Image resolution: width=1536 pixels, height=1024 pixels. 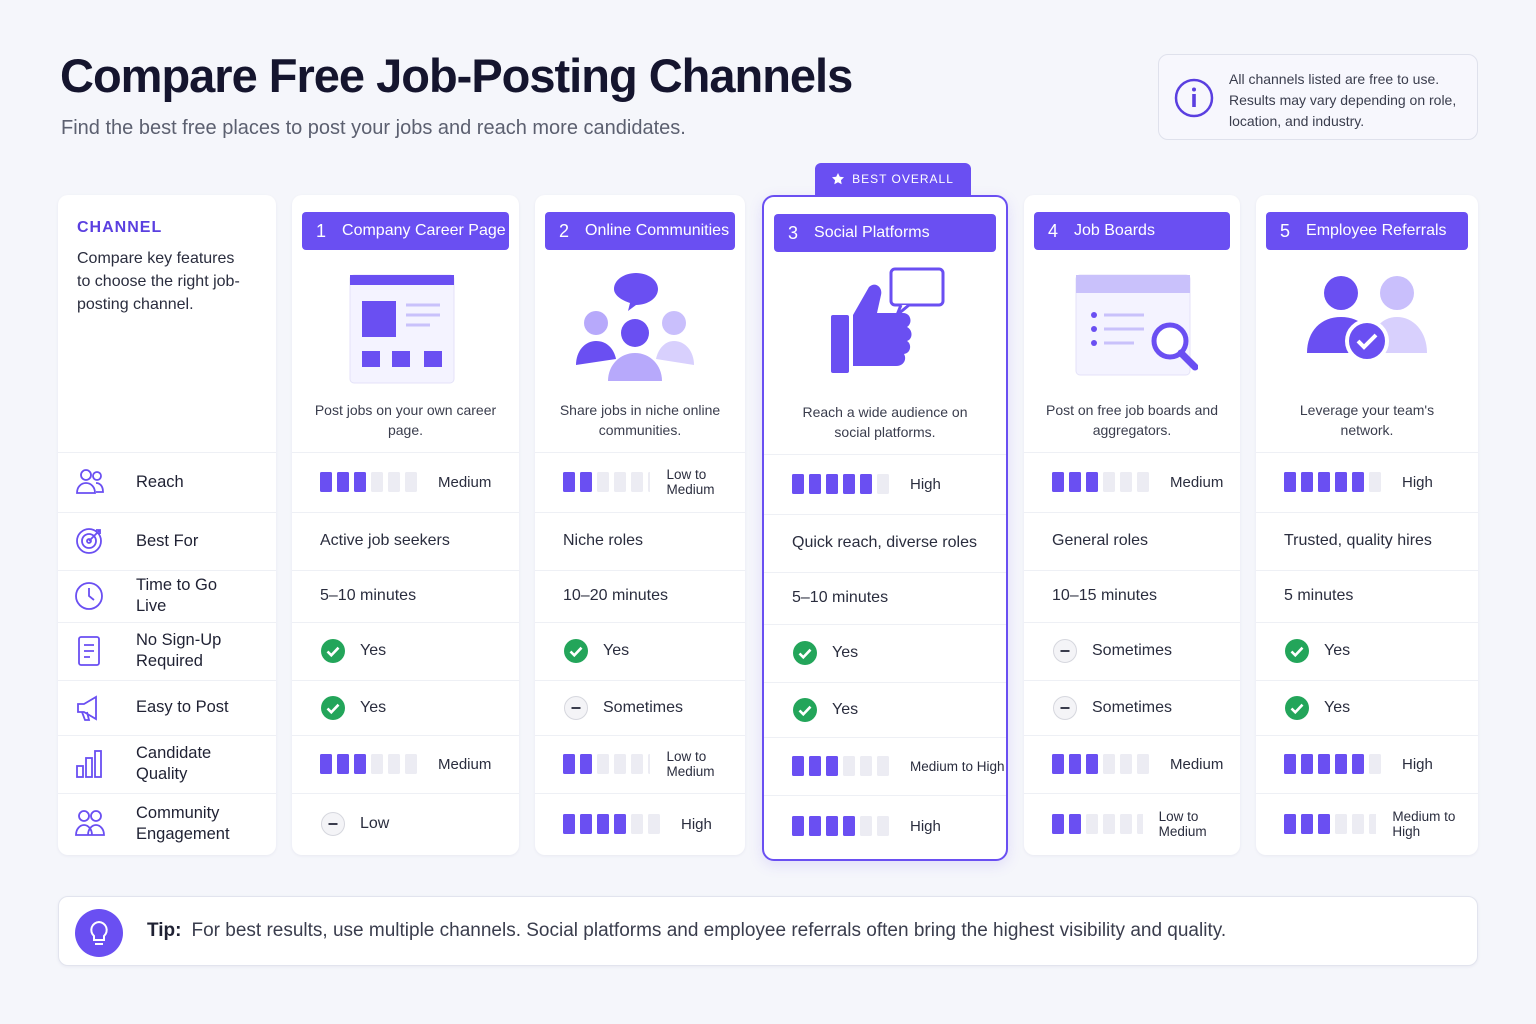 What do you see at coordinates (1132, 596) in the screenshot?
I see `cell: 10–15 minutes` at bounding box center [1132, 596].